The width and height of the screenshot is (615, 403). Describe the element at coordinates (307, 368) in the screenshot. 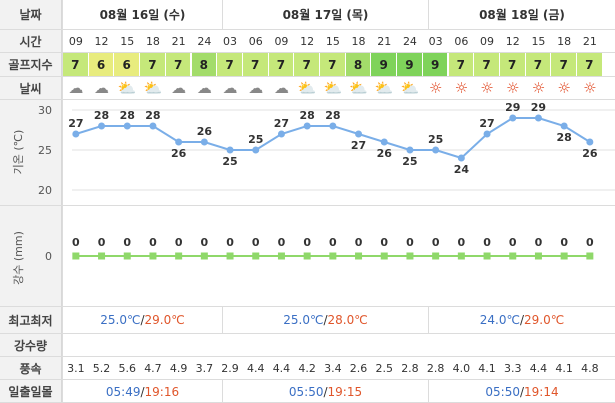

I see `wind-cell: 4.2` at that location.